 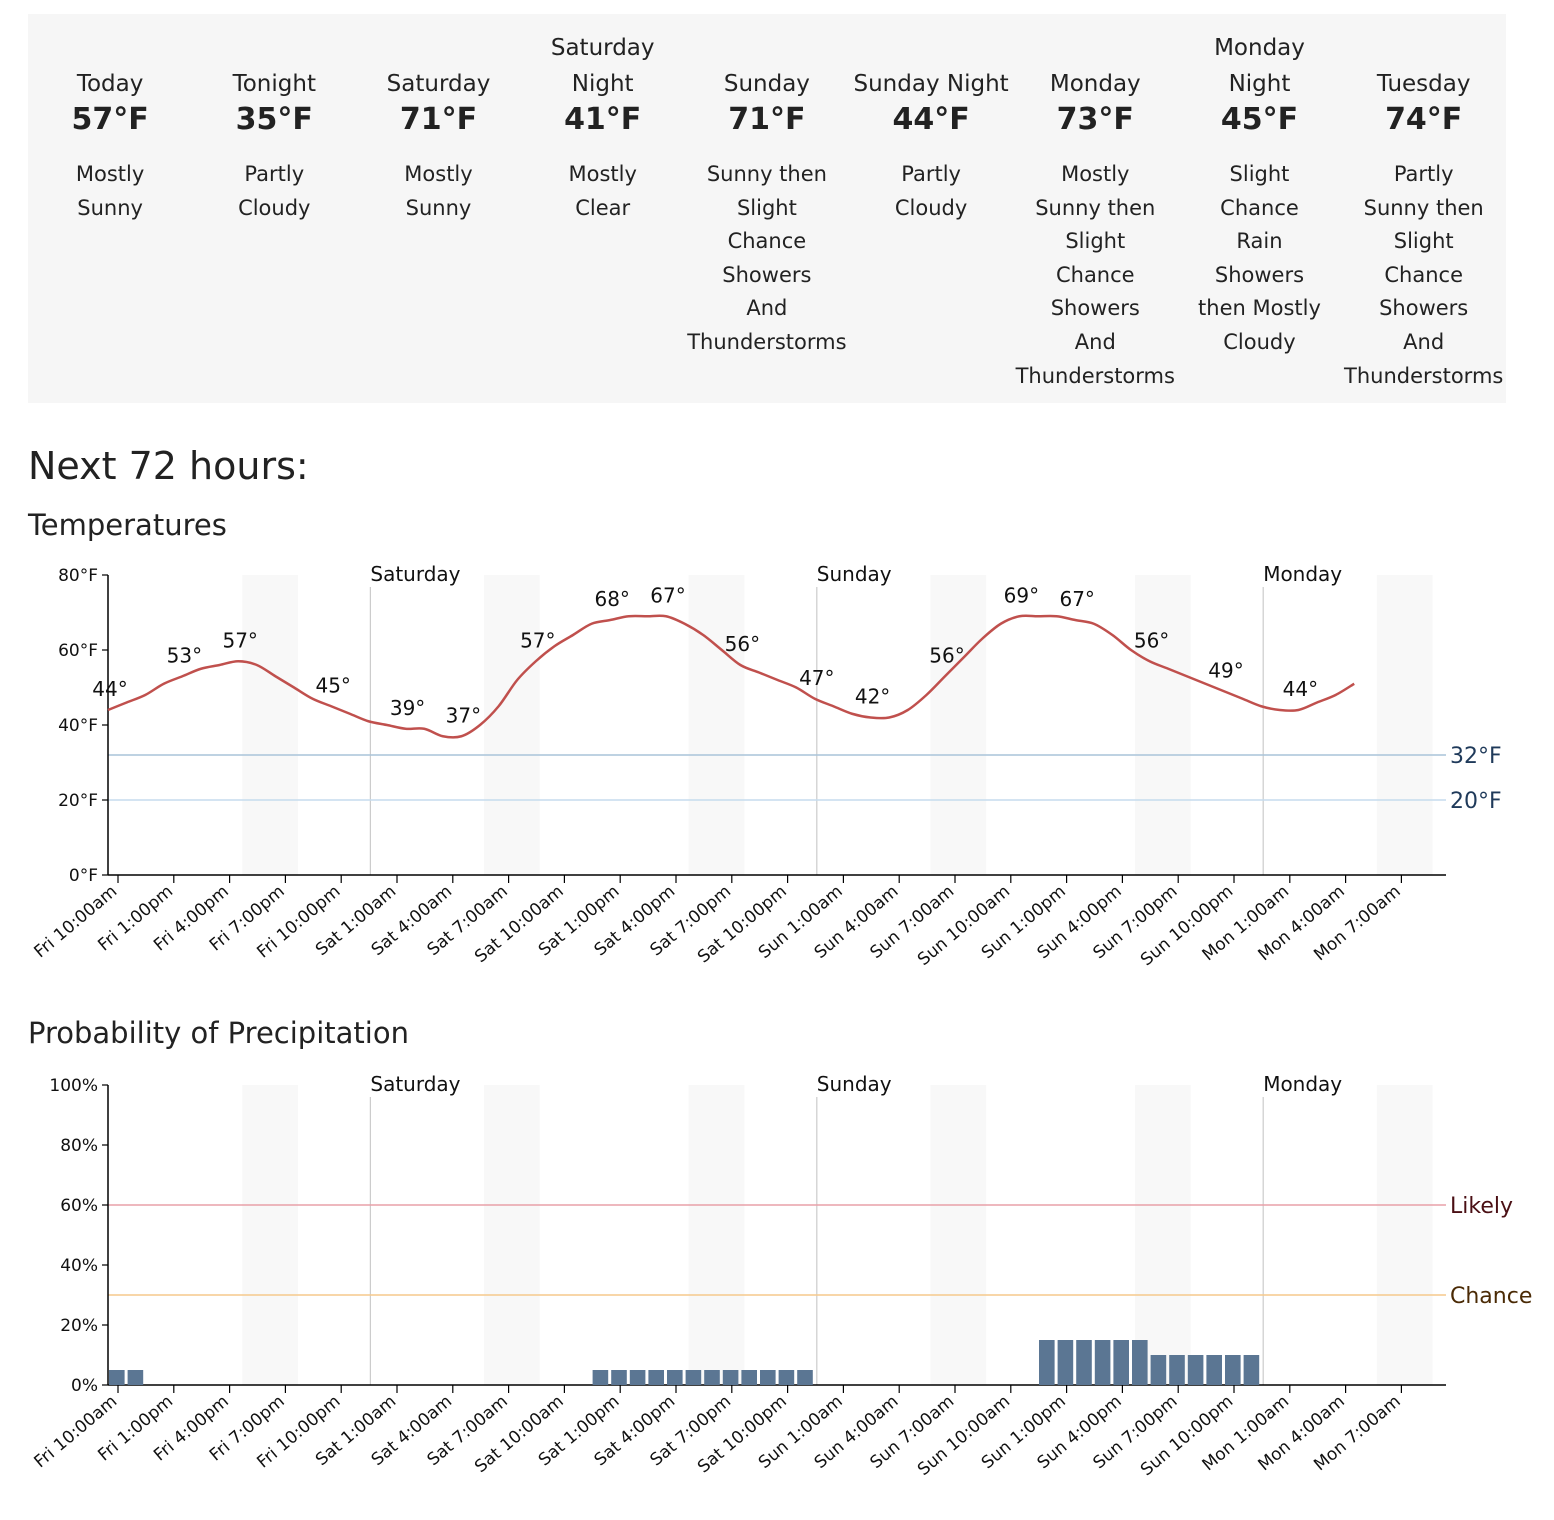 I want to click on reference-line-label: Chance, so click(x=1491, y=1296).